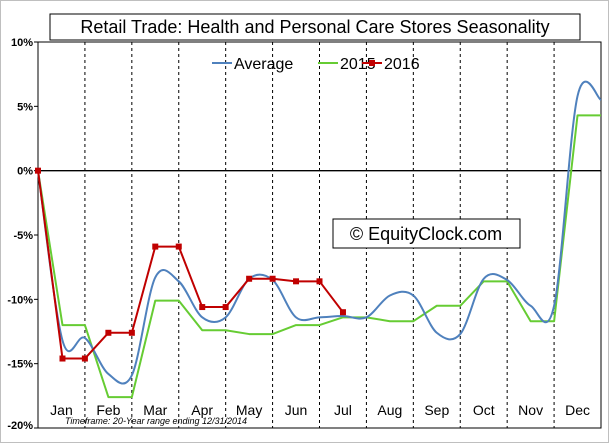 Image resolution: width=609 pixels, height=448 pixels. I want to click on month-label-nov: Nov, so click(530, 410).